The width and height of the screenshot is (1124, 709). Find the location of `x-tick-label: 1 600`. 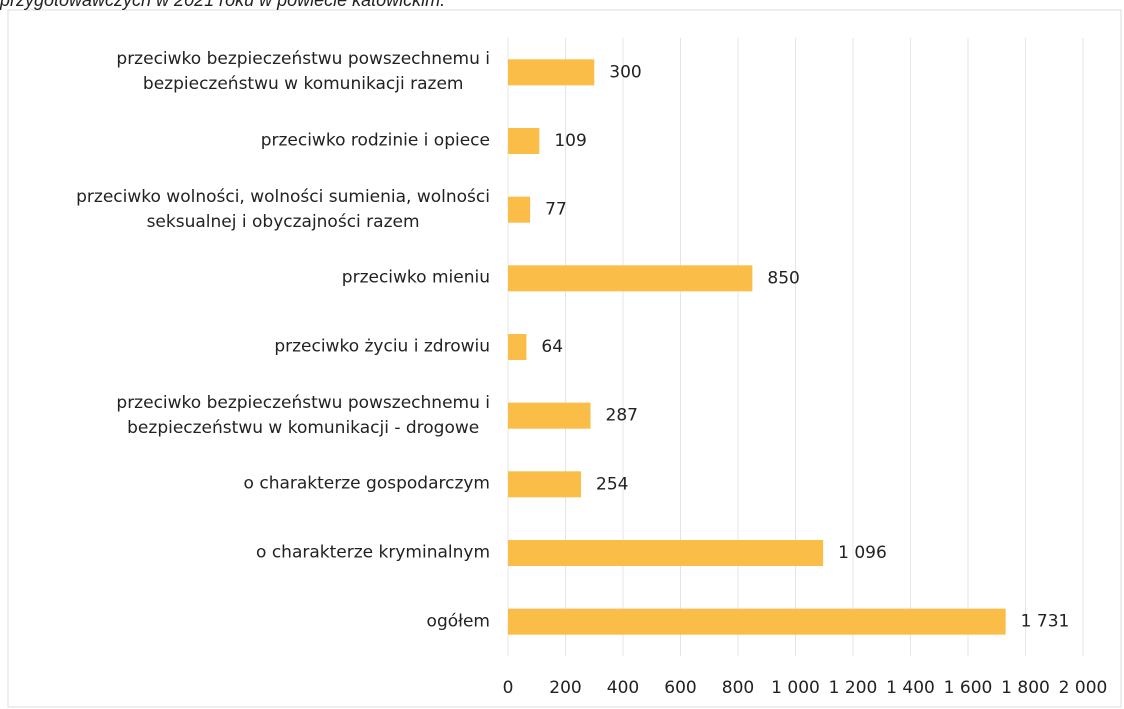

x-tick-label: 1 600 is located at coordinates (968, 688).